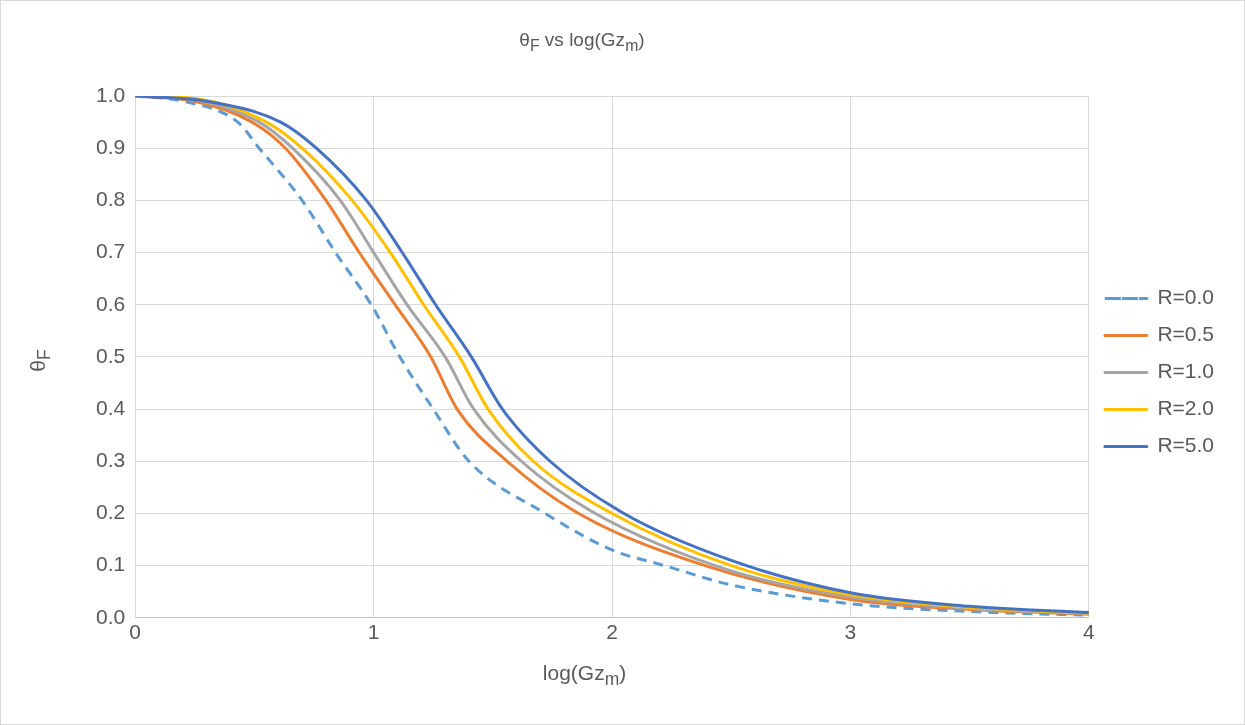  What do you see at coordinates (1185, 408) in the screenshot?
I see `legend-label: R=2.0` at bounding box center [1185, 408].